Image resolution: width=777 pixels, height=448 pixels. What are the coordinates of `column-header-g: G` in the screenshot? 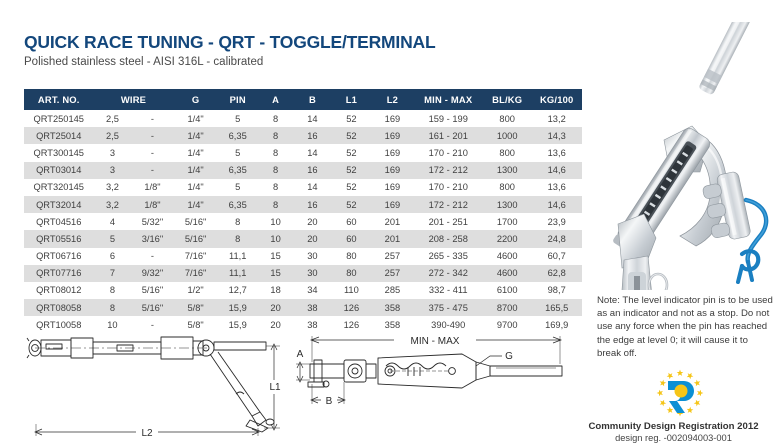 It's located at (195, 99).